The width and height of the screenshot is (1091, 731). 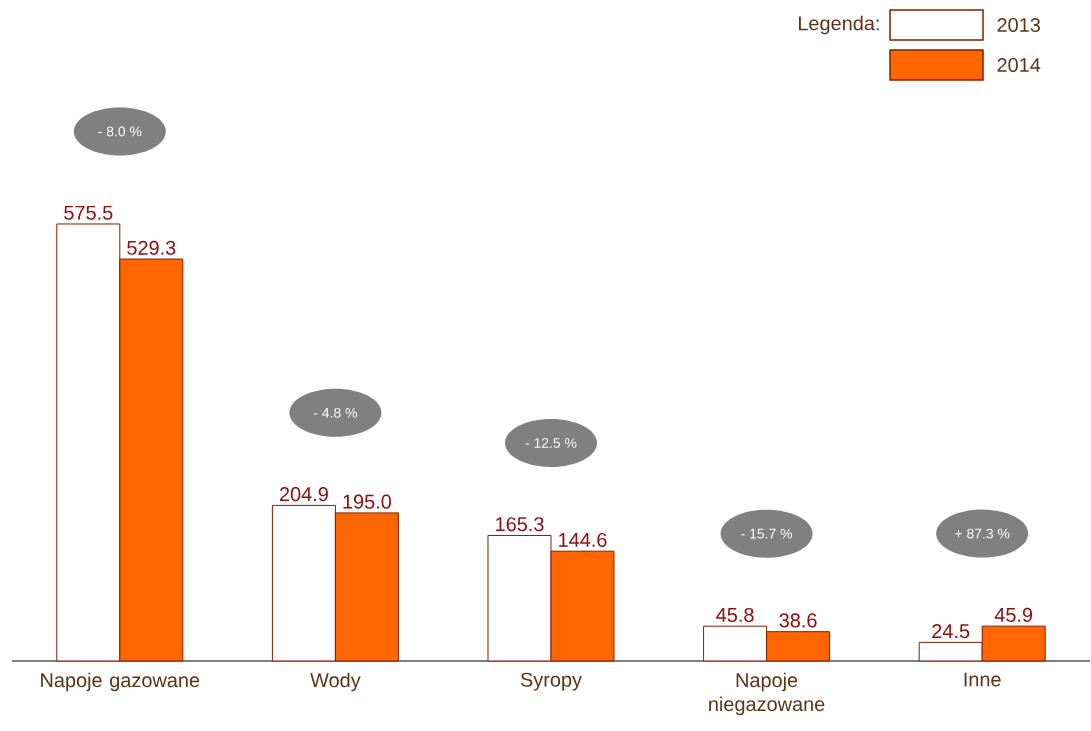 What do you see at coordinates (1018, 25) in the screenshot?
I see `legend-label: 2013` at bounding box center [1018, 25].